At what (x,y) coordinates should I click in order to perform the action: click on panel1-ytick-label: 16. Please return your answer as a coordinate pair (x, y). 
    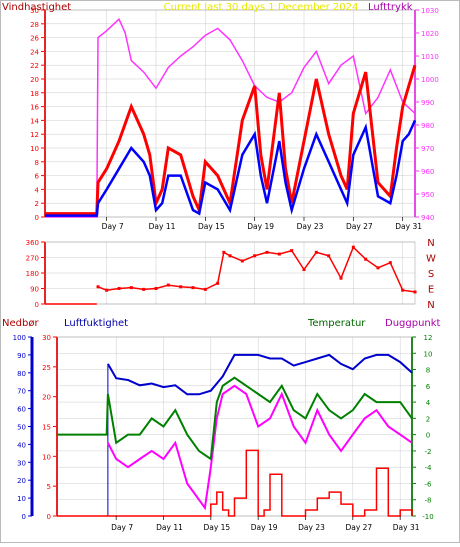
    Looking at the image, I should click on (34, 108).